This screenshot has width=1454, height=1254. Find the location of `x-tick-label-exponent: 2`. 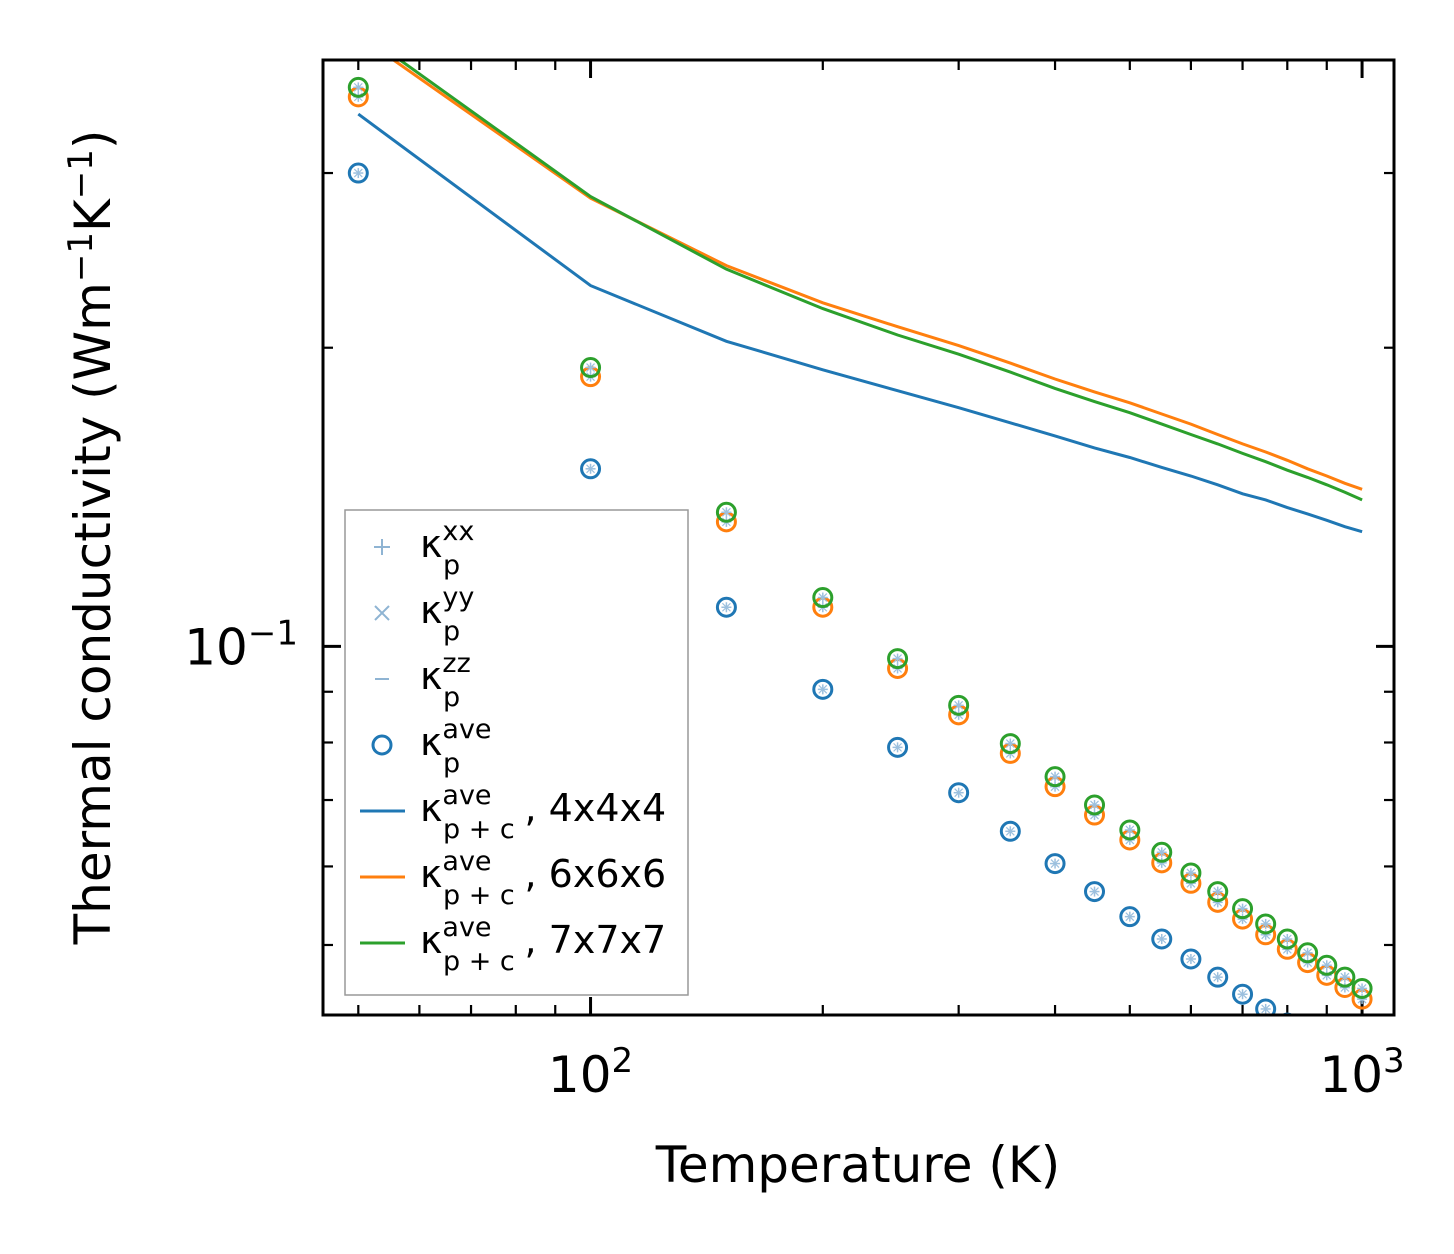

x-tick-label-exponent: 2 is located at coordinates (623, 1061).